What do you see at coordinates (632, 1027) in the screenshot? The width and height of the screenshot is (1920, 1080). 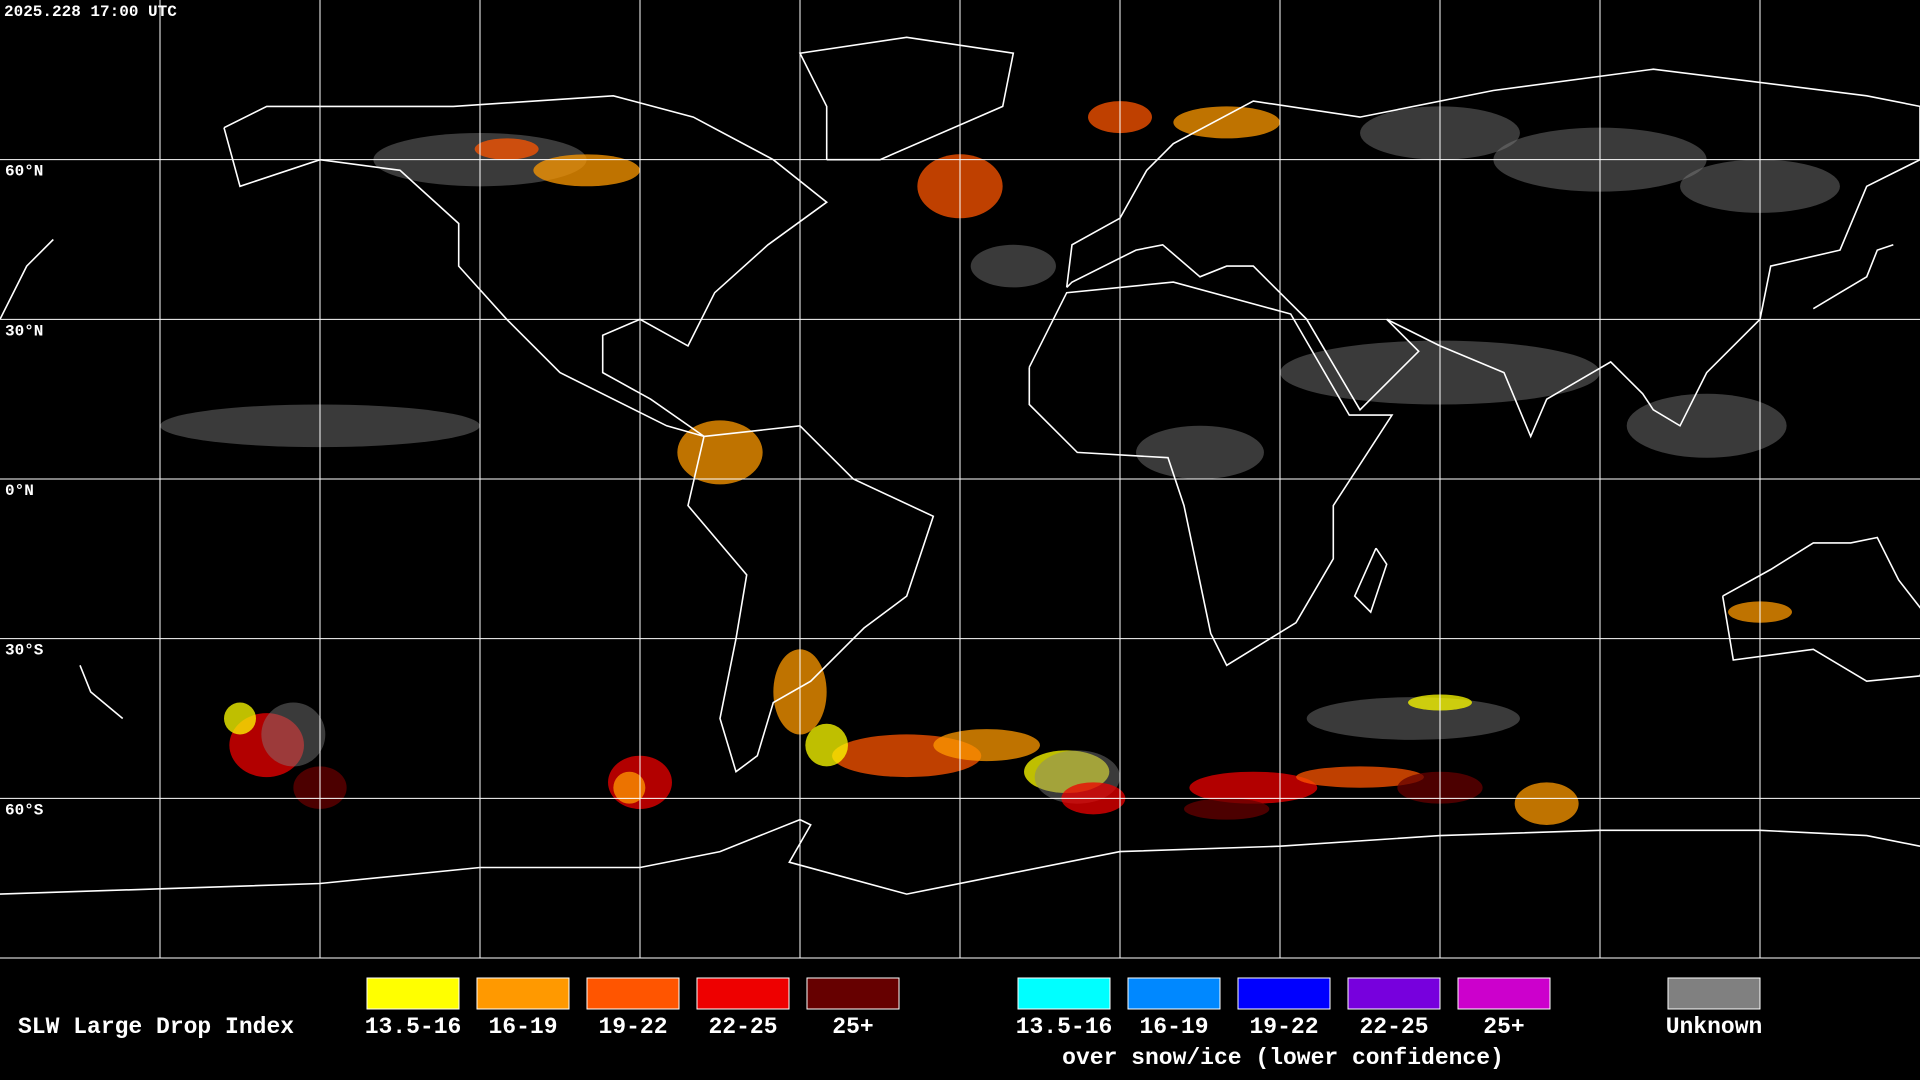 I see `legend-swatch-label: 19-22` at bounding box center [632, 1027].